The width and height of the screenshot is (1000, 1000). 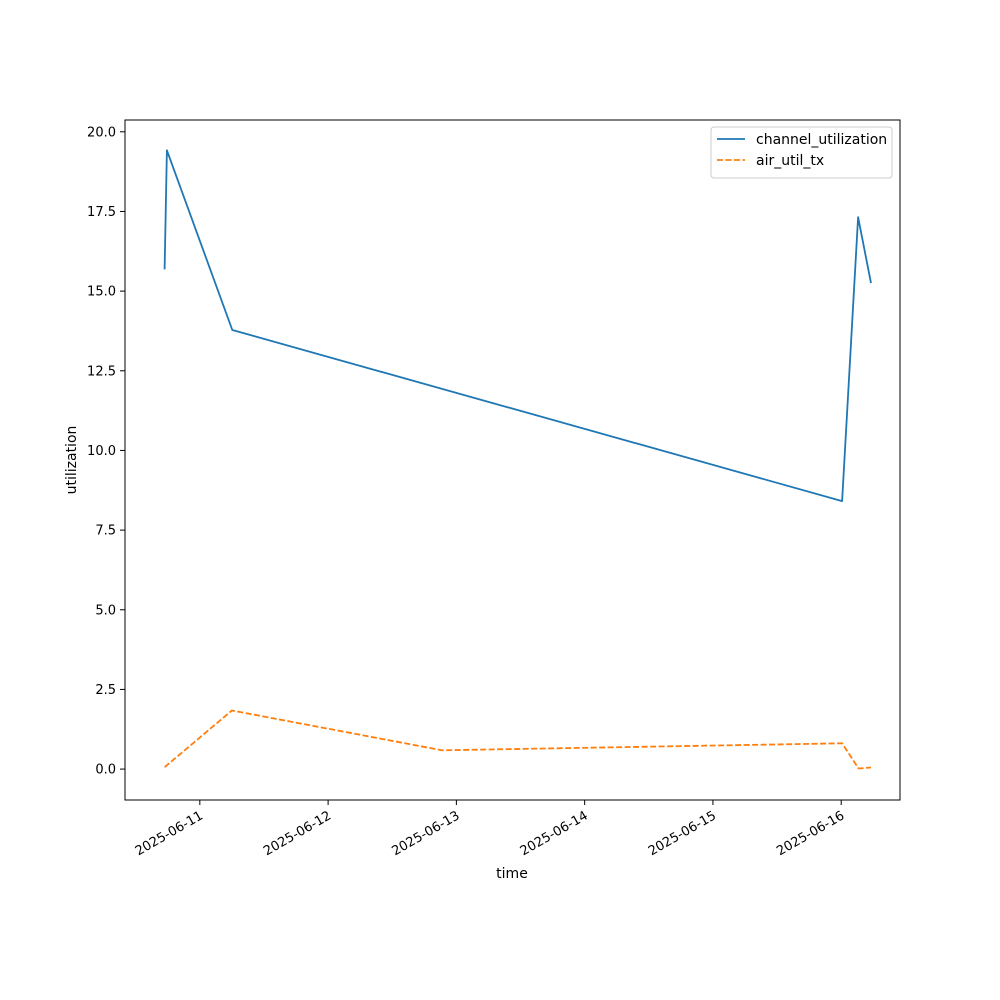 What do you see at coordinates (105, 610) in the screenshot?
I see `y-tick-label: 5.0` at bounding box center [105, 610].